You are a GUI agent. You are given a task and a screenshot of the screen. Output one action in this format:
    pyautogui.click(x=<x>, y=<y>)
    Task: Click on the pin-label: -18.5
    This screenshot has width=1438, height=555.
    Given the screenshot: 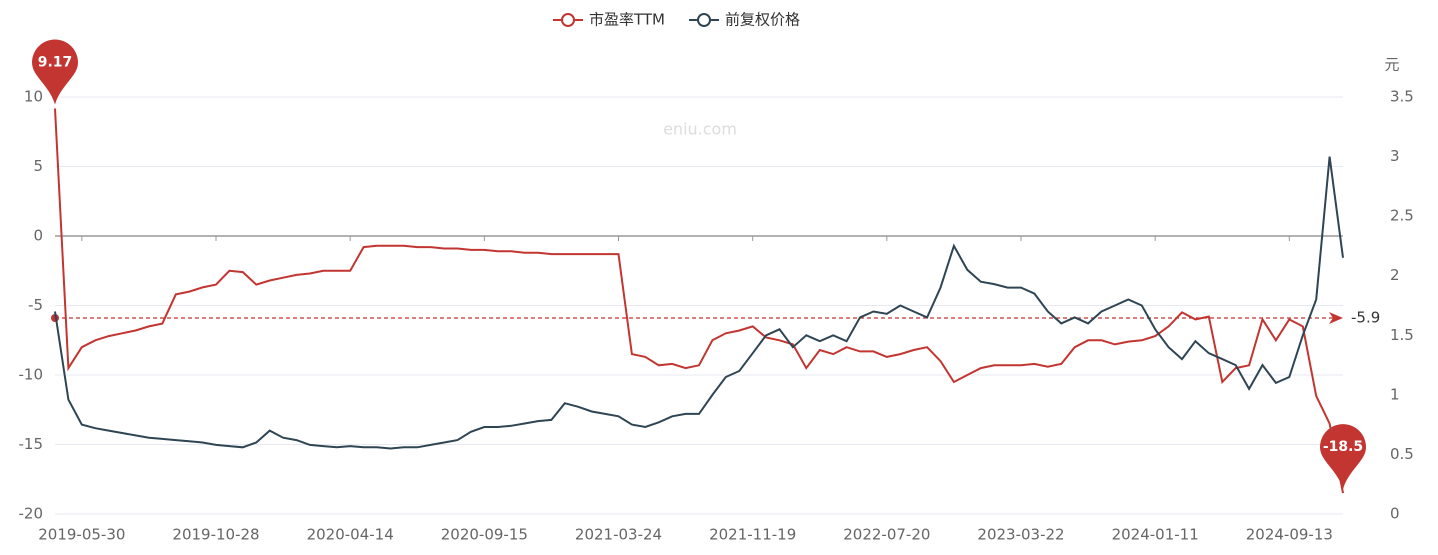 What is the action you would take?
    pyautogui.click(x=1343, y=447)
    